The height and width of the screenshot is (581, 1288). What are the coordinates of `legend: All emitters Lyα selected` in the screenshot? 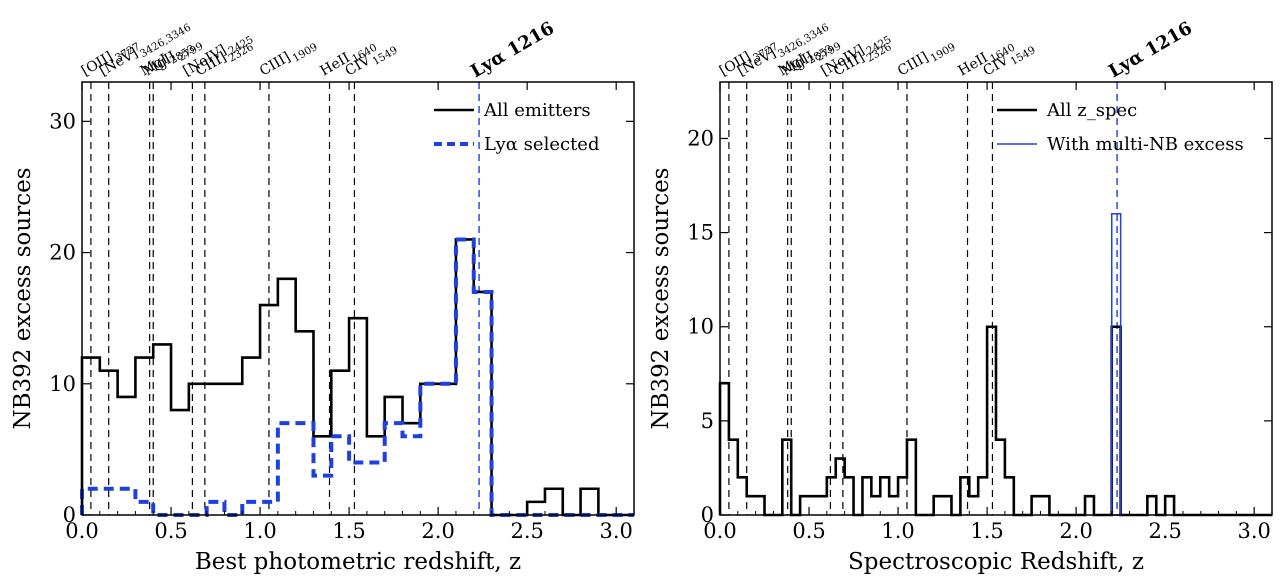 It's located at (516, 127).